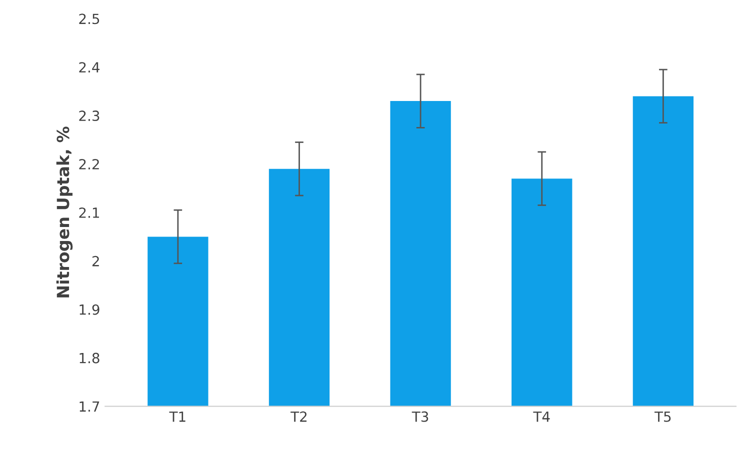  Describe the element at coordinates (89, 116) in the screenshot. I see `y-tick-label: 2.3` at that location.